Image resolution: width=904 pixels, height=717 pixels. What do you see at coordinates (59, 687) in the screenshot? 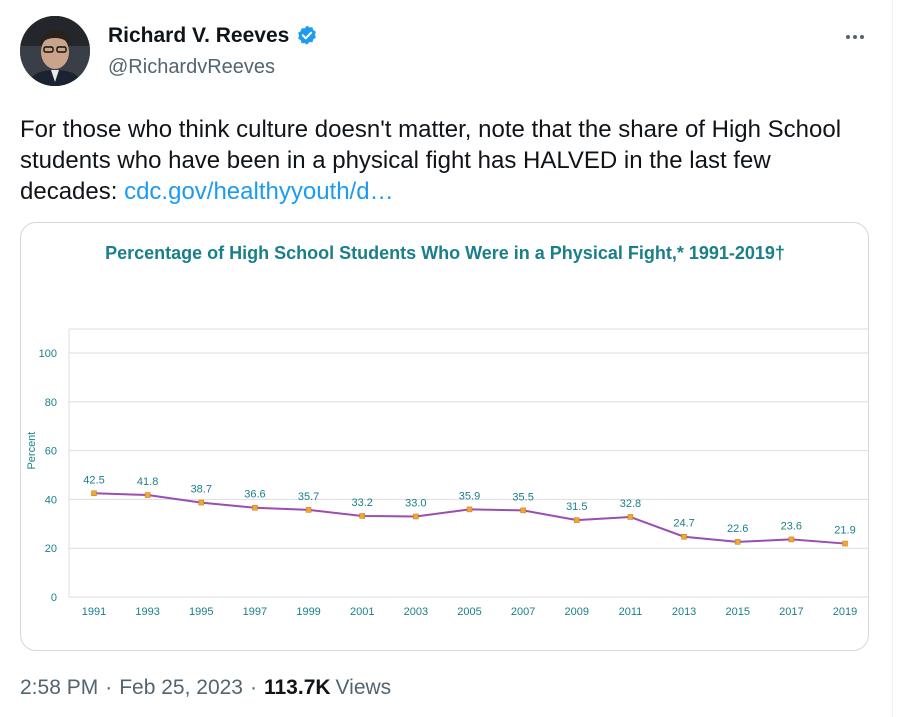
I see `tweet-time: 2:58 PM` at bounding box center [59, 687].